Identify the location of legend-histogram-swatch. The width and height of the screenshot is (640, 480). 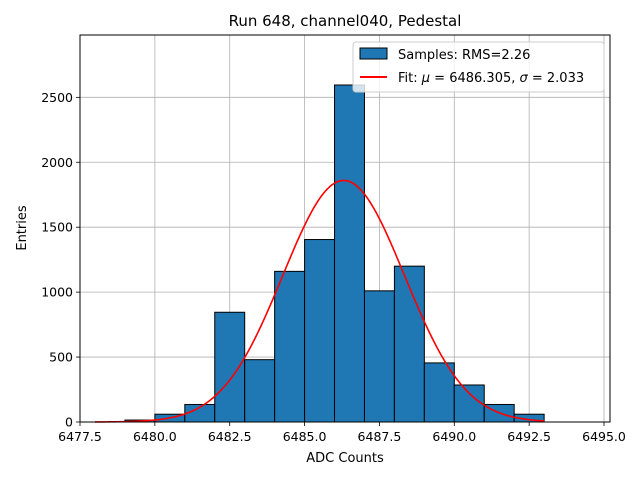
(373, 53).